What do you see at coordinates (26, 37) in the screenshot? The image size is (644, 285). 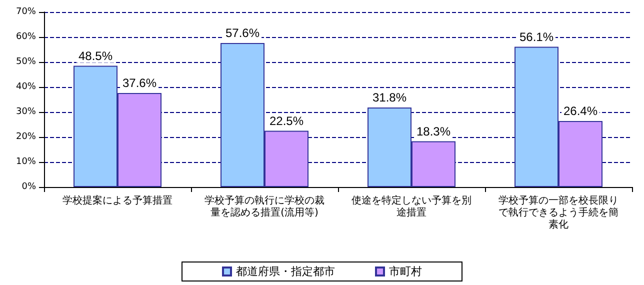 I see `y-tick-label: 60%` at bounding box center [26, 37].